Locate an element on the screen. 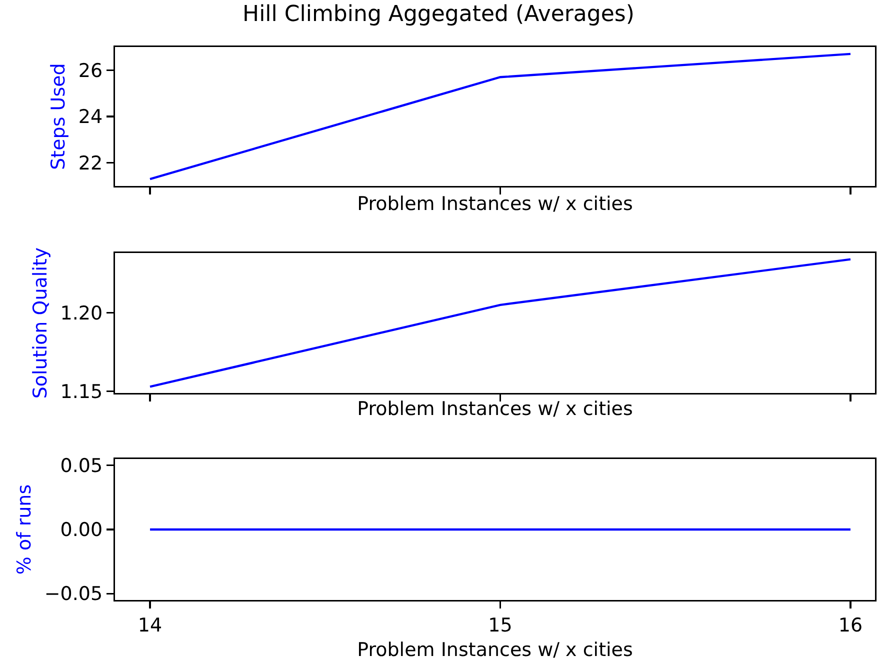  y-tick-label: 24 is located at coordinates (90, 117).